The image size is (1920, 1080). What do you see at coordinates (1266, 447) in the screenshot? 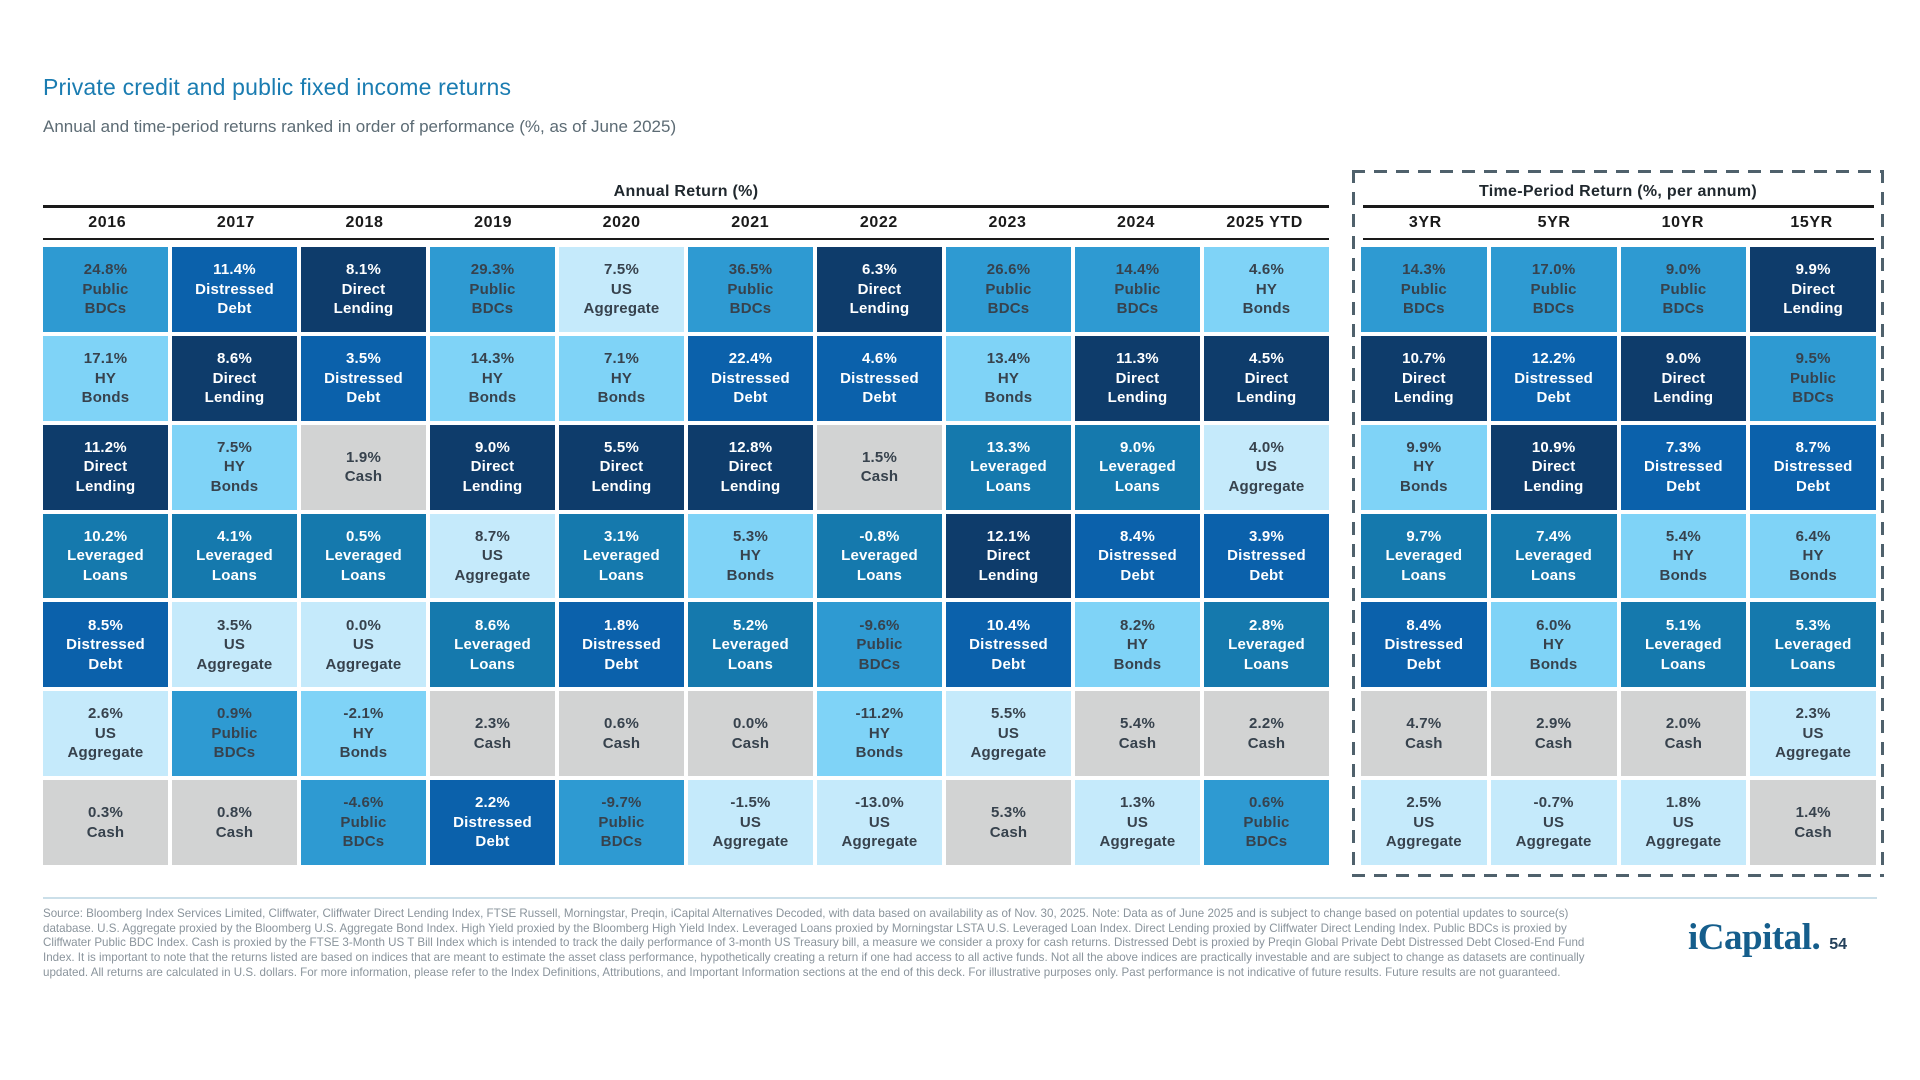
I see `return-value: 4.0%` at bounding box center [1266, 447].